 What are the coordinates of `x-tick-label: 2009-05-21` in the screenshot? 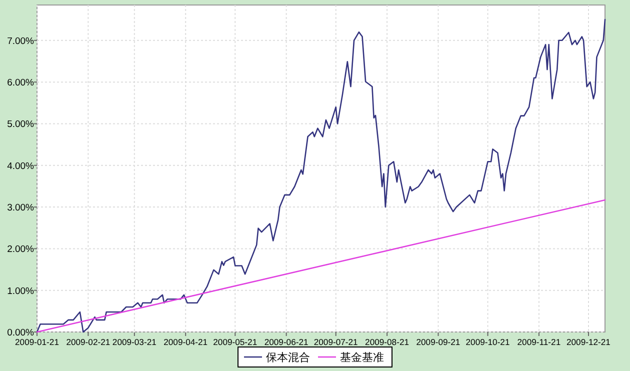 It's located at (235, 342).